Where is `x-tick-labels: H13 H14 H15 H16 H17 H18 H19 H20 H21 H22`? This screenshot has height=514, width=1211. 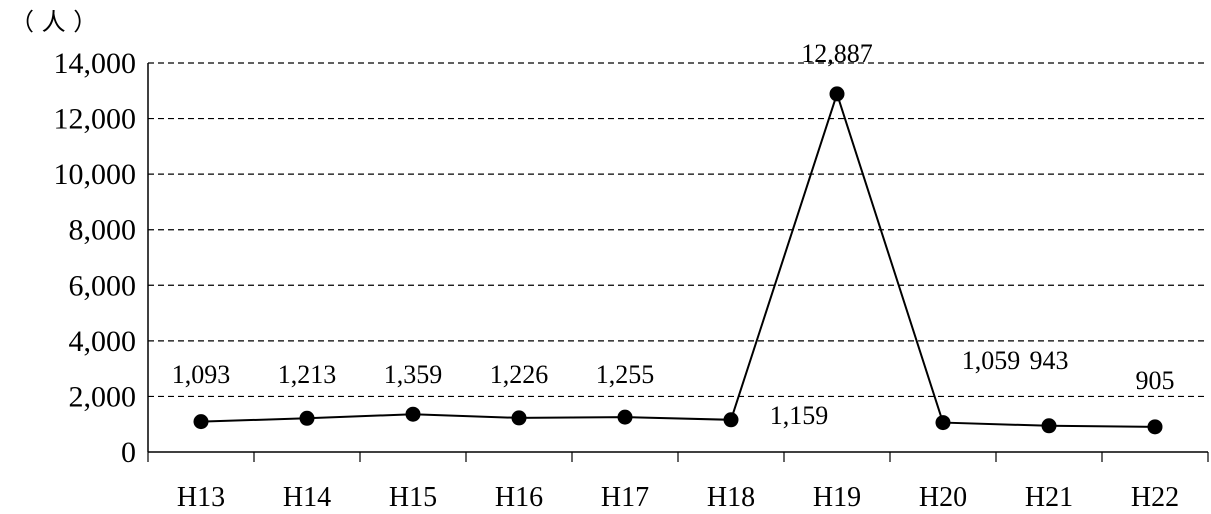
x-tick-labels: H13 H14 H15 H16 H17 H18 H19 H20 H21 H22 is located at coordinates (678, 497).